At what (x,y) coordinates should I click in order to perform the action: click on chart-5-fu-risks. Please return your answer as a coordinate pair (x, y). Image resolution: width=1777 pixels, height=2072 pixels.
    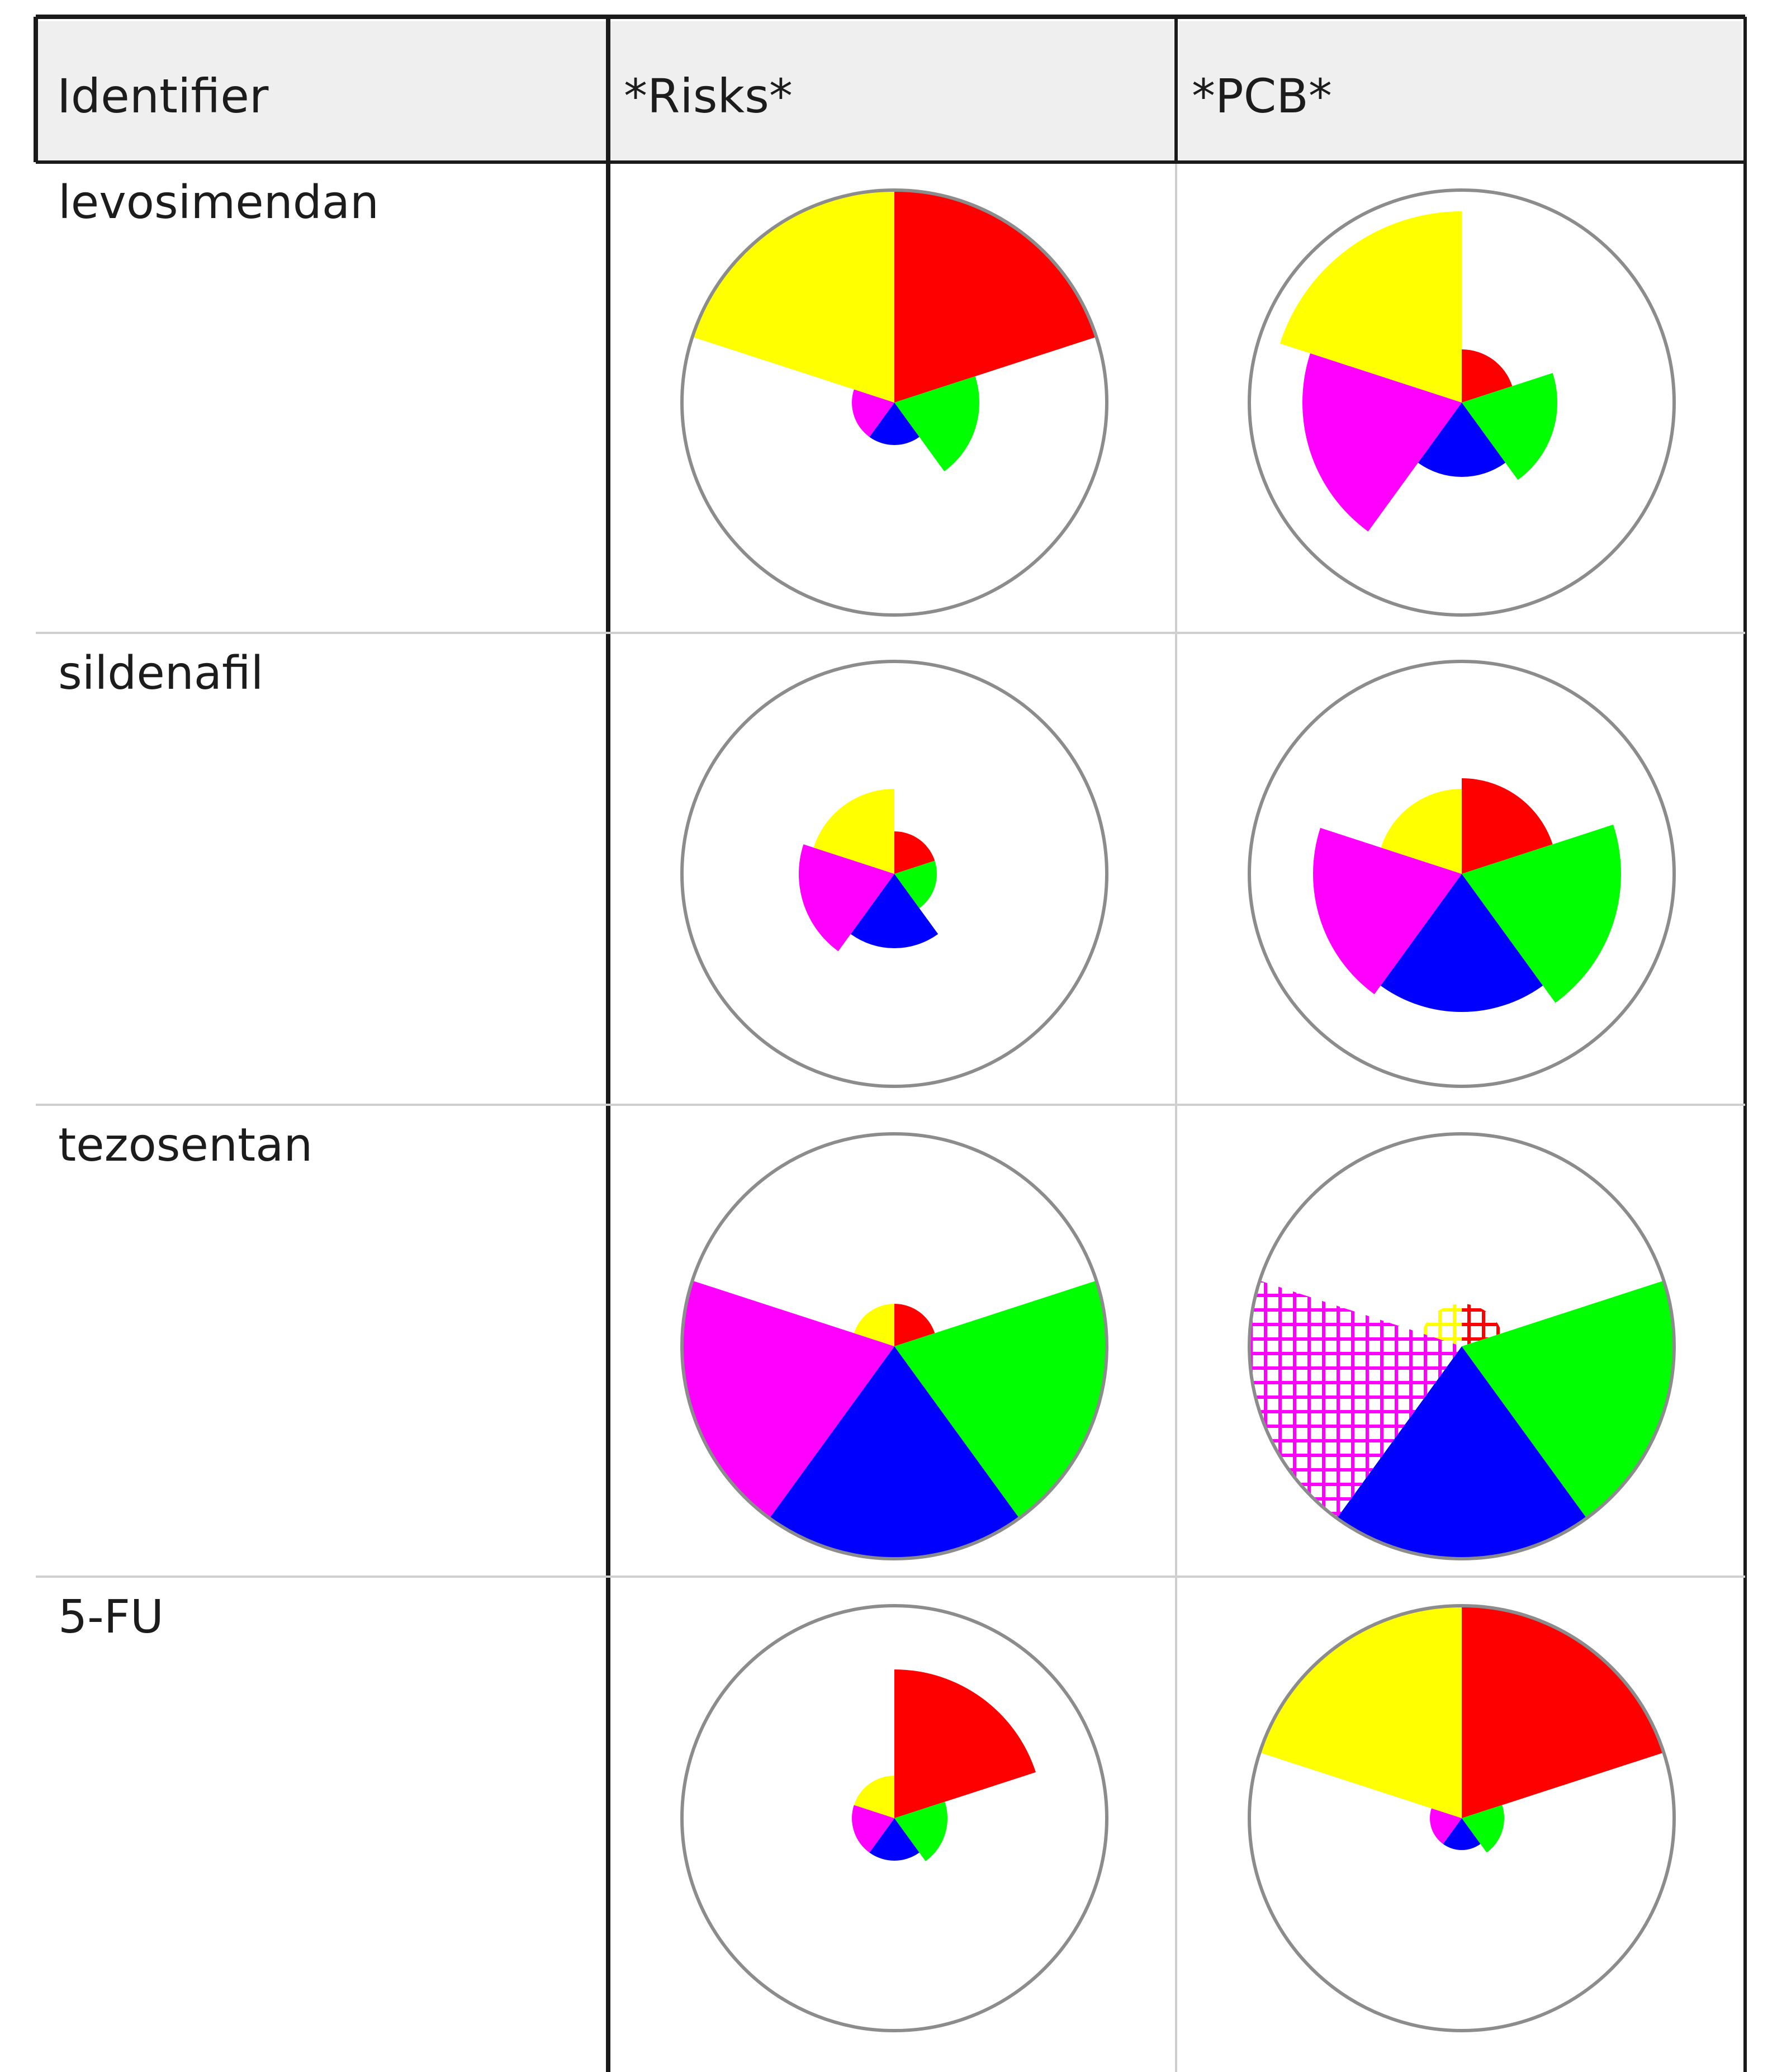
    Looking at the image, I should click on (894, 1818).